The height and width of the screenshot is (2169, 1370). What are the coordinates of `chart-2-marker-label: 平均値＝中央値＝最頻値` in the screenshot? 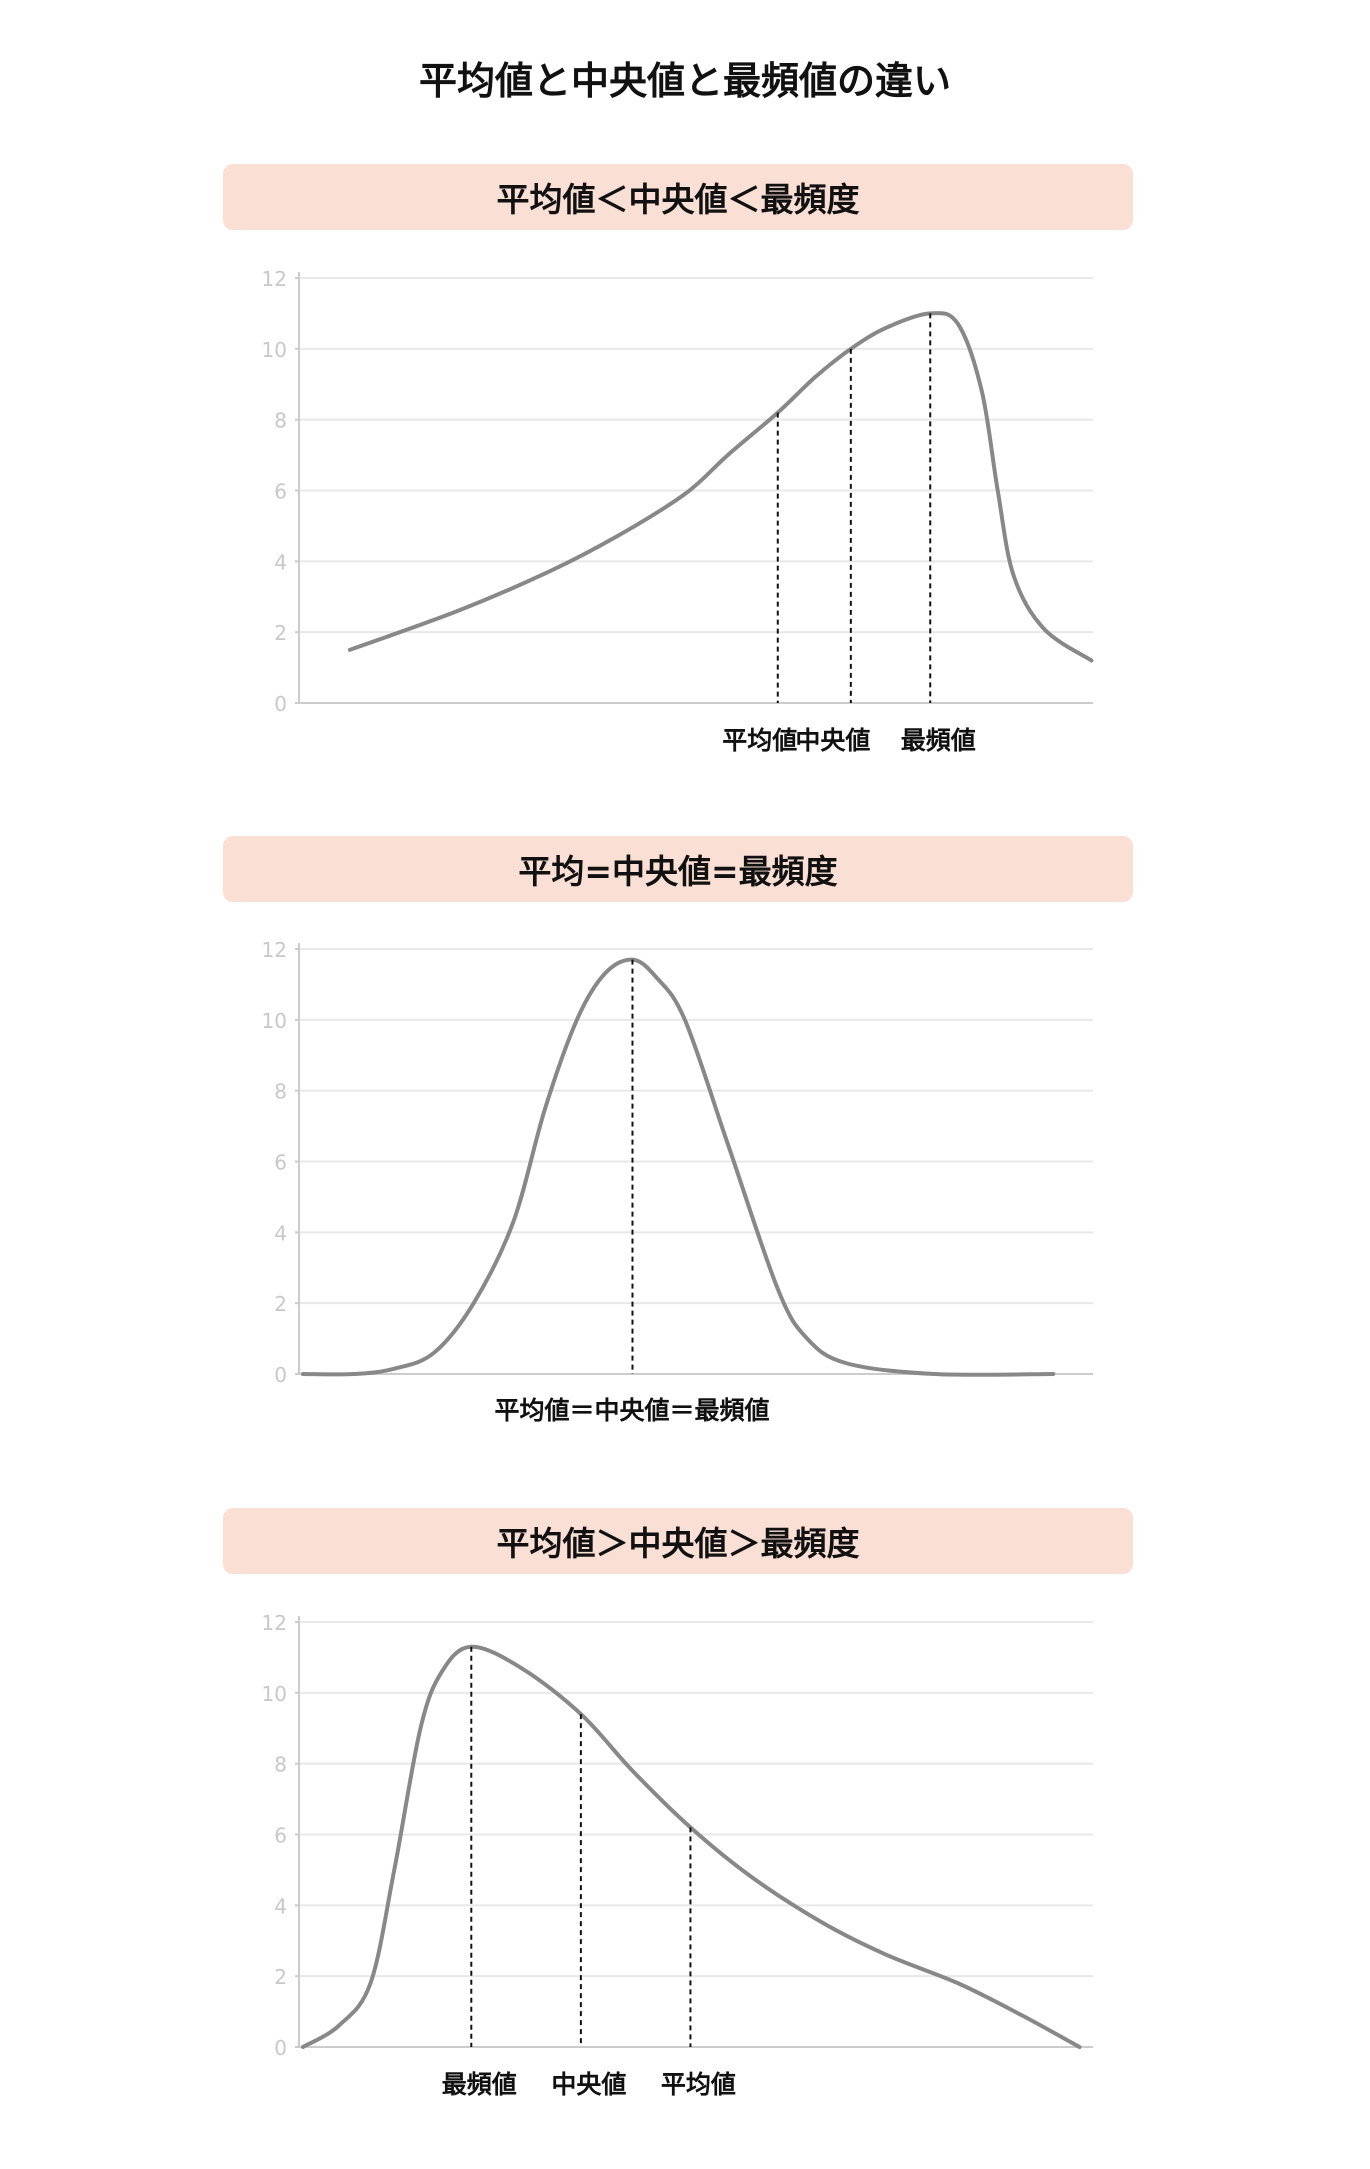 It's located at (632, 1410).